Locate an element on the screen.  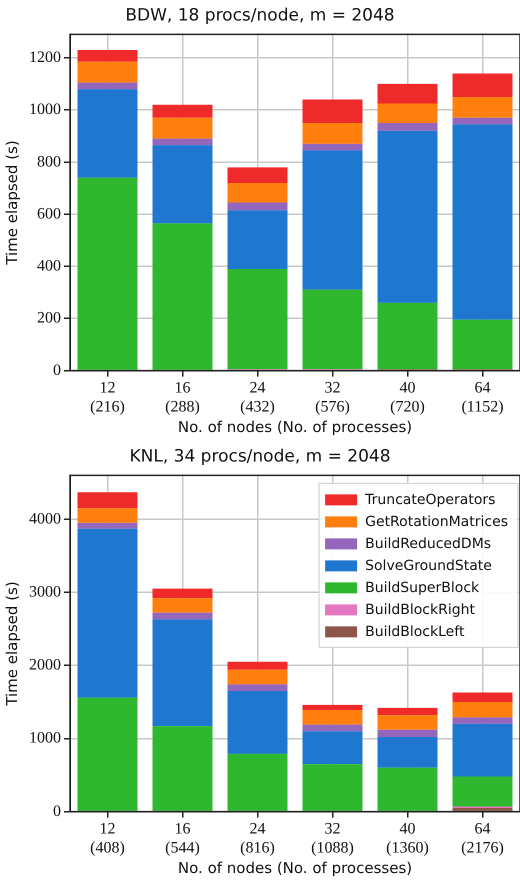
y-tick-label: 1200 is located at coordinates (45, 57).